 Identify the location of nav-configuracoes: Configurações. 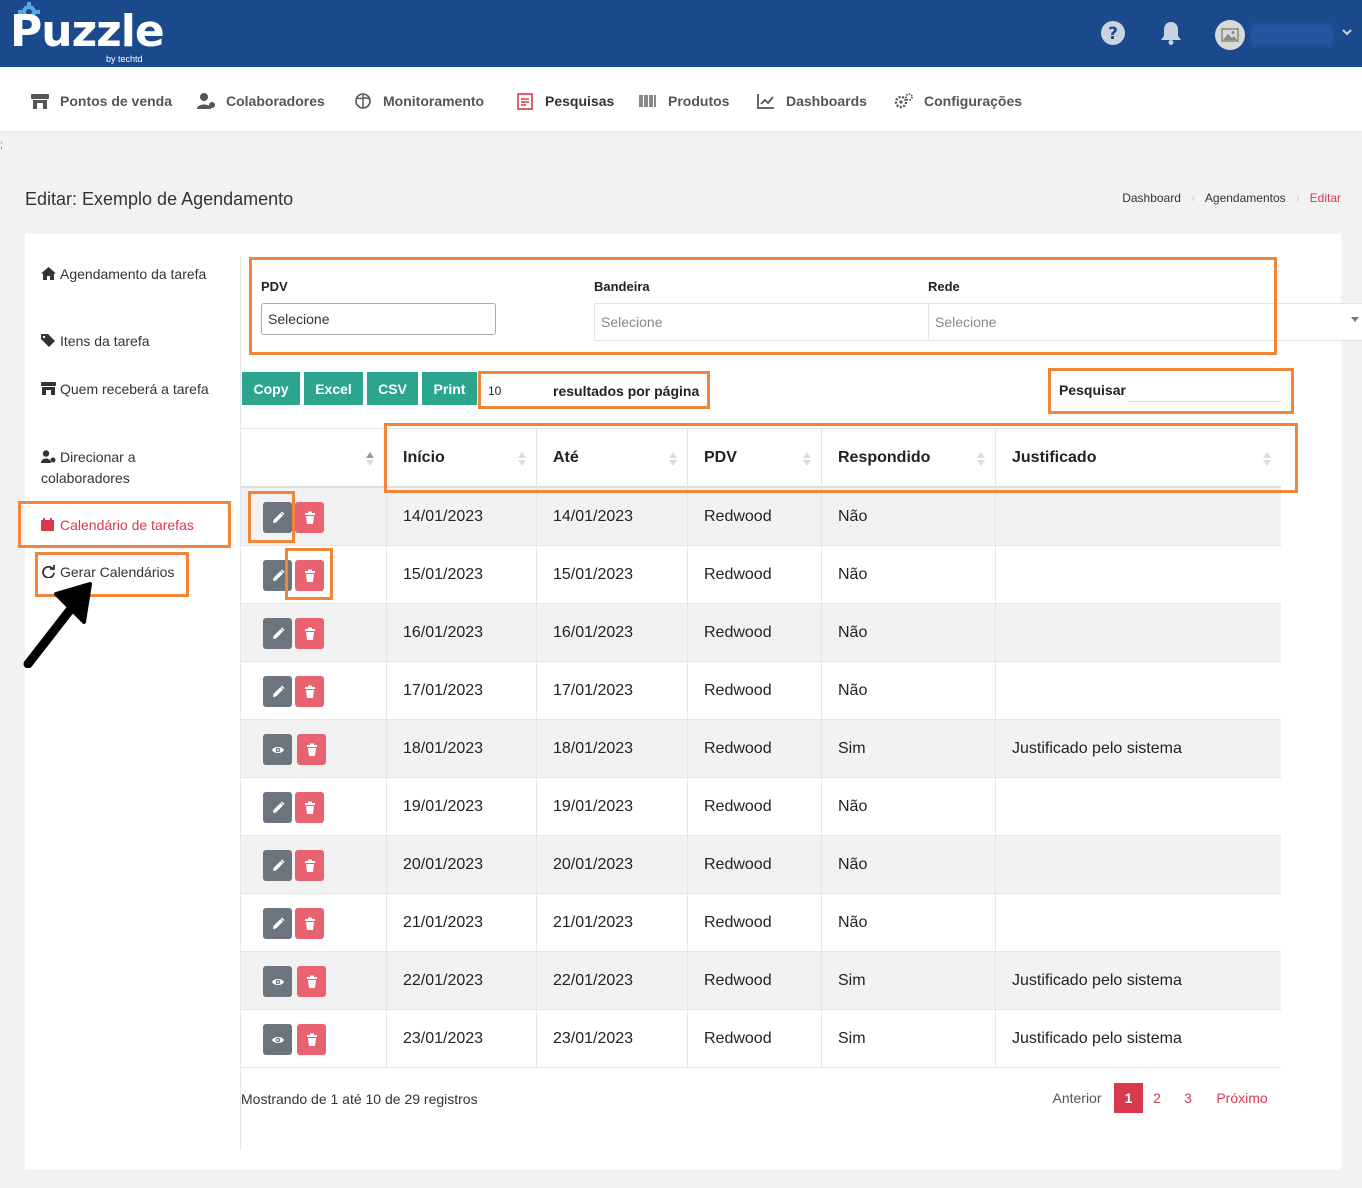
(958, 101).